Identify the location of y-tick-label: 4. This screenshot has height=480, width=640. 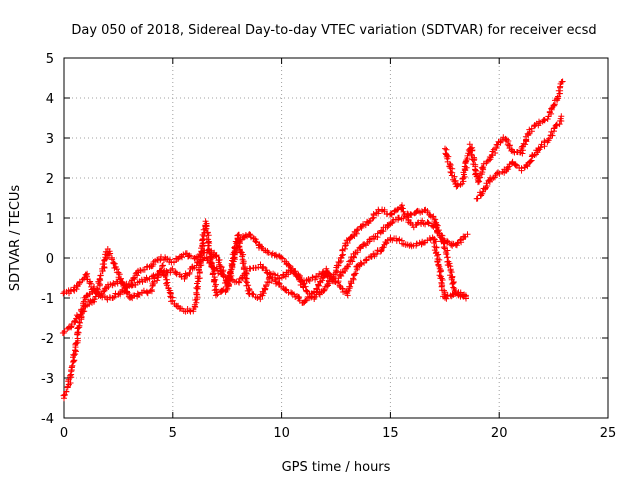
(50, 99).